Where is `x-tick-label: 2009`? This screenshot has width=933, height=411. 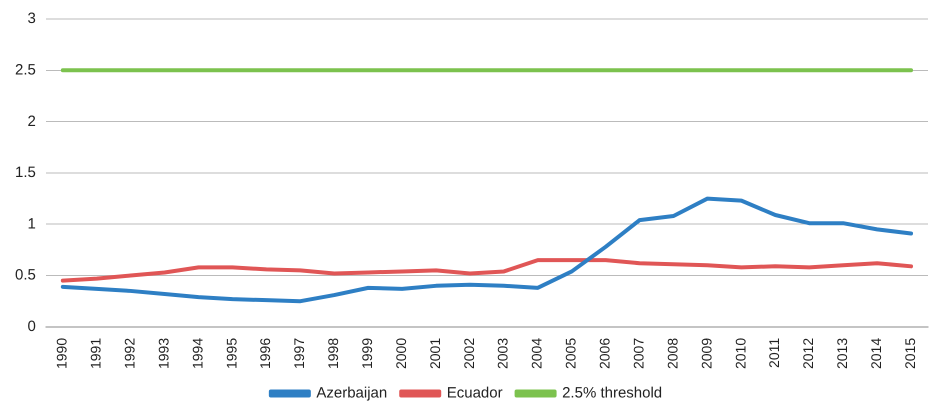
x-tick-label: 2009 is located at coordinates (706, 354).